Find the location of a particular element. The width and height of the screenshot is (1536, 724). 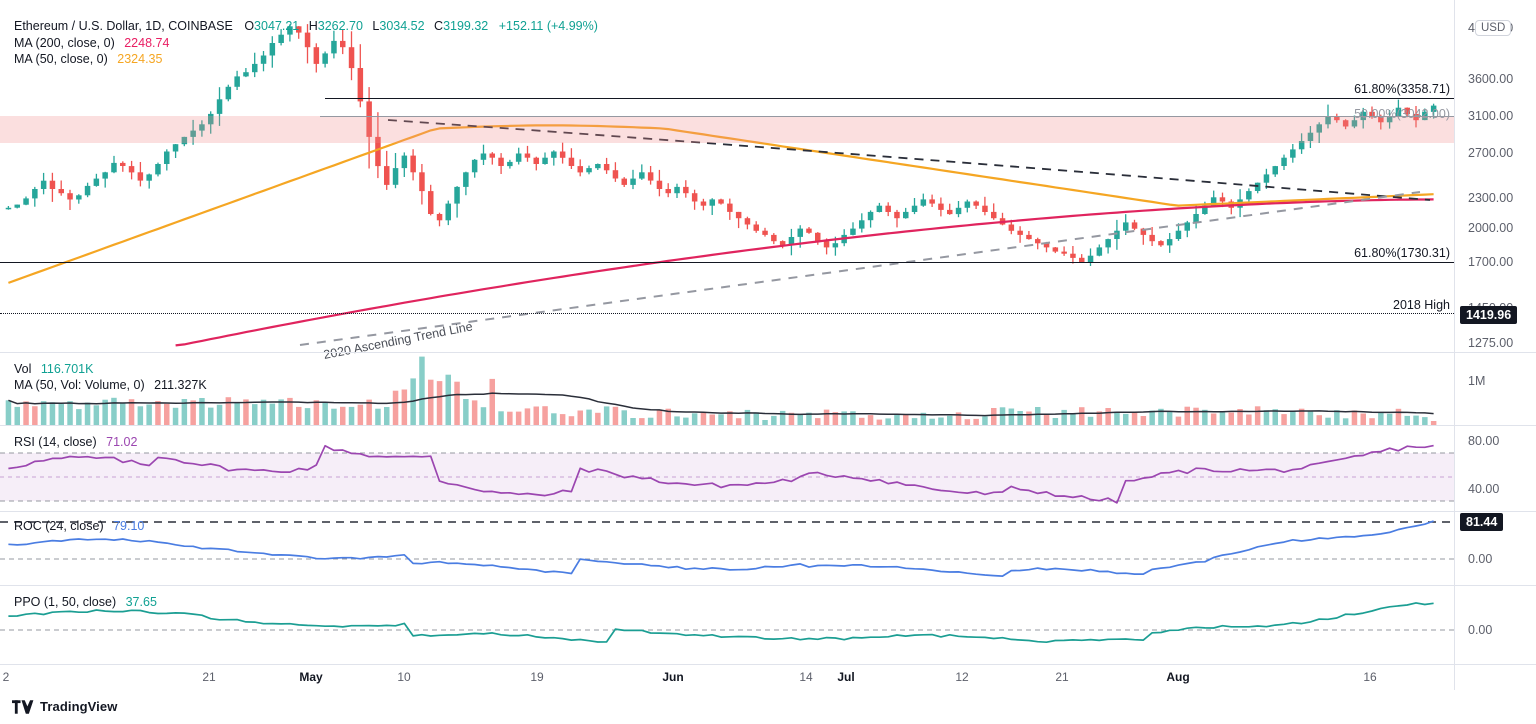

last-price-badge: 1419.96 is located at coordinates (1489, 315).